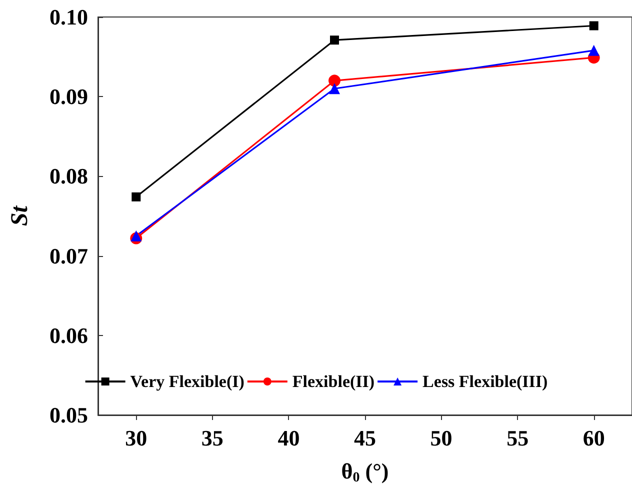 This screenshot has width=632, height=490. I want to click on x-tick-label: 30, so click(136, 438).